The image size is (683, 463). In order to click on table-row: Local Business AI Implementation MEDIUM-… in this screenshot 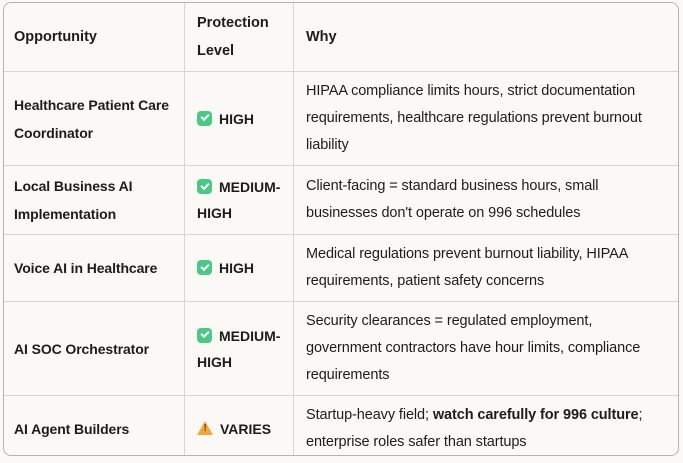, I will do `click(341, 199)`.